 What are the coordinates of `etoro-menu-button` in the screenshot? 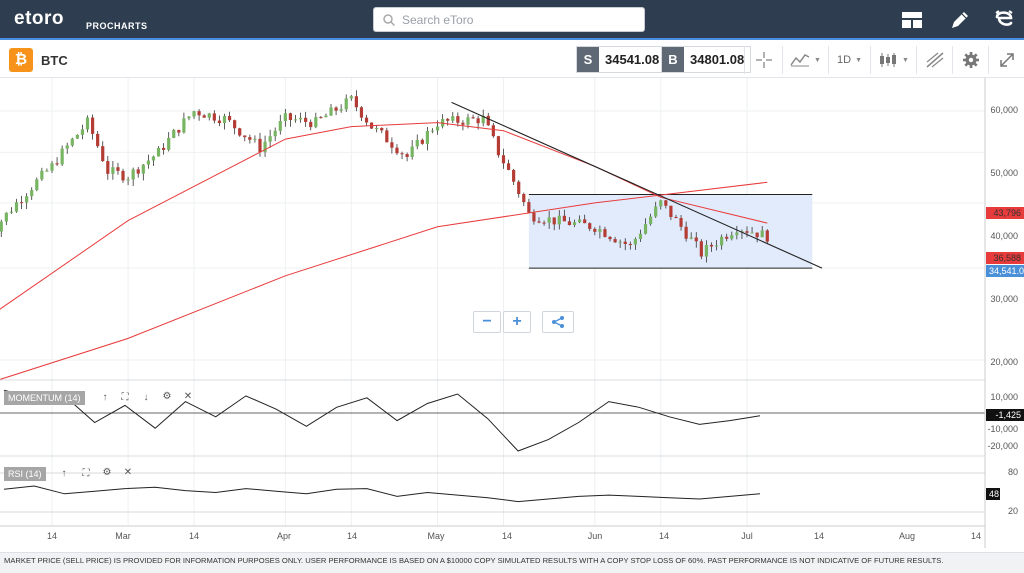 It's located at (1004, 20).